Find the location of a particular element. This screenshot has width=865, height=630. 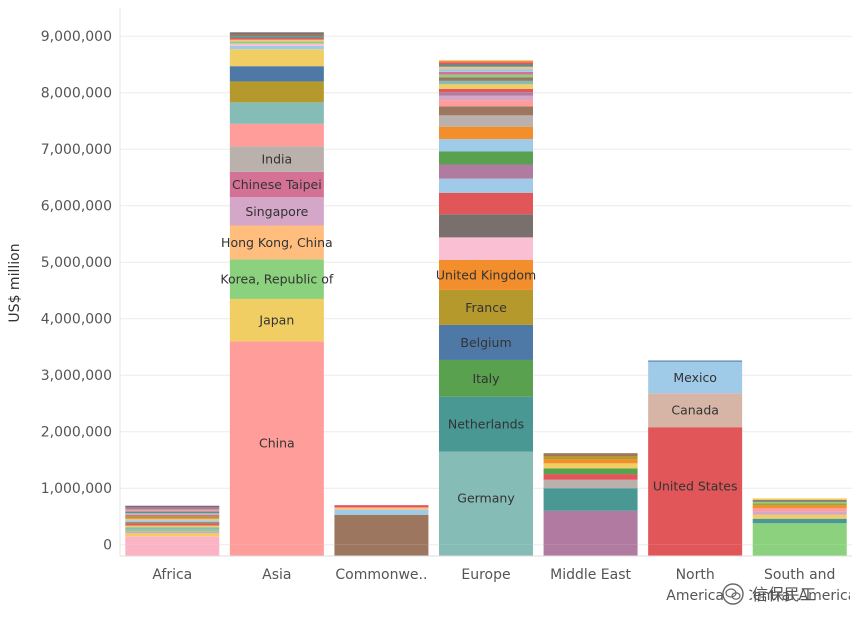

y-tick-label: 1,000,000 is located at coordinates (76, 489).